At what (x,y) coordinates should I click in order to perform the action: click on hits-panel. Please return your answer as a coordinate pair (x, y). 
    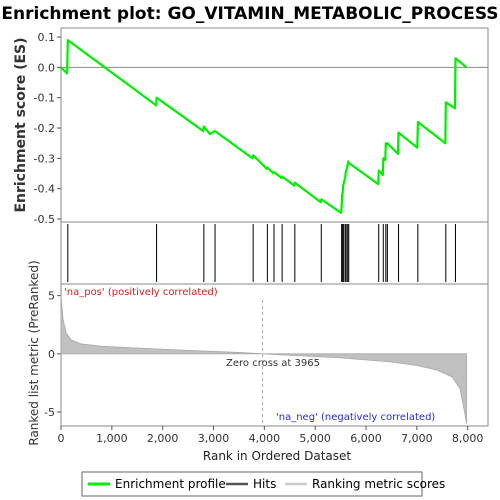
    Looking at the image, I should click on (274, 253).